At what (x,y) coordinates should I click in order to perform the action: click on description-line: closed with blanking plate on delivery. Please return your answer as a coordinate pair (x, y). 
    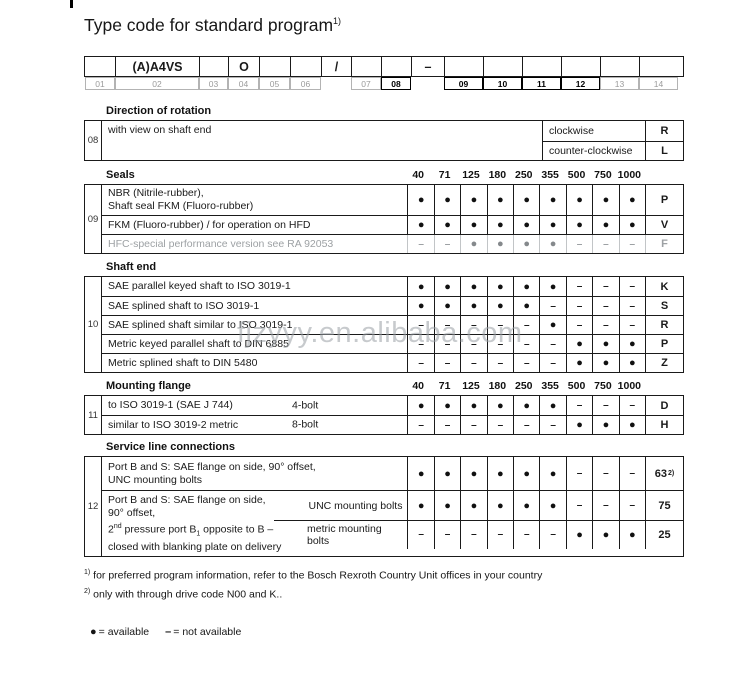
    Looking at the image, I should click on (195, 547).